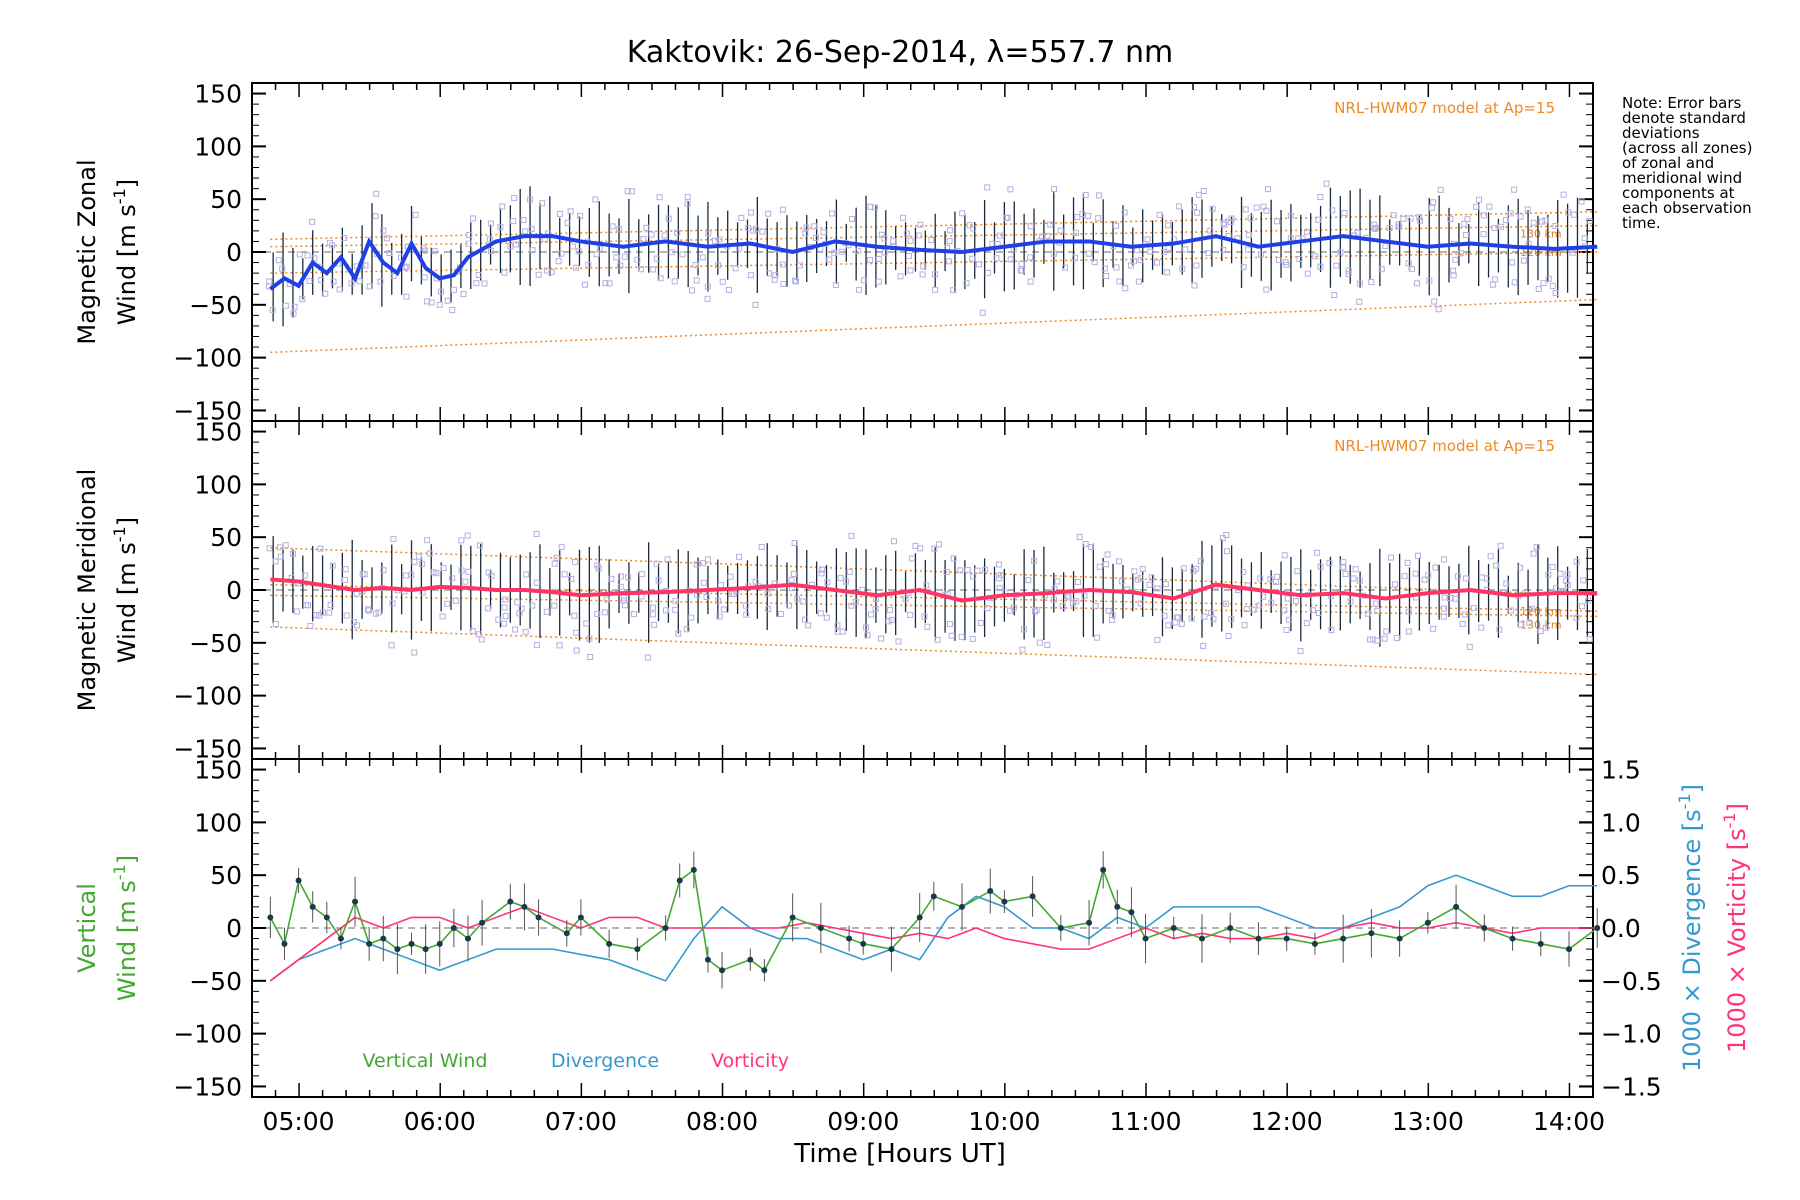  I want to click on y-axis-label: Vertical, so click(87, 928).